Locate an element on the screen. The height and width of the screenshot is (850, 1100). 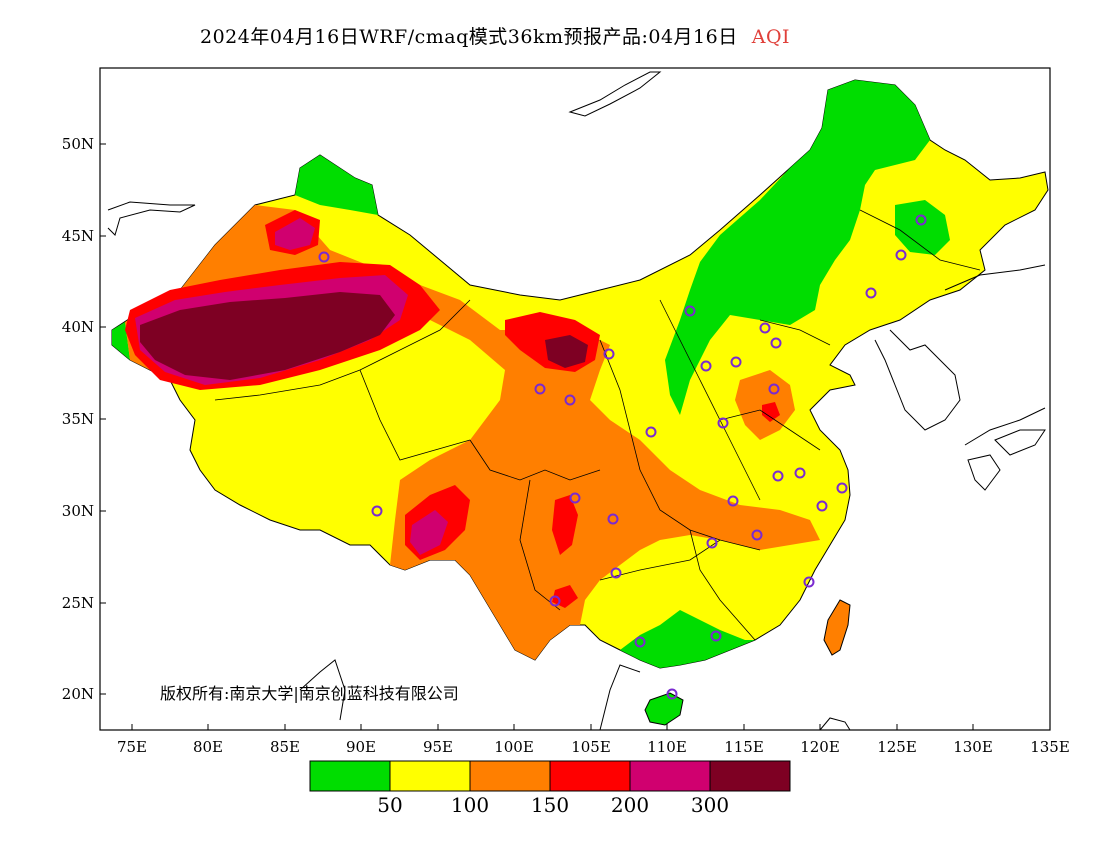
lon-label: 90E is located at coordinates (361, 747).